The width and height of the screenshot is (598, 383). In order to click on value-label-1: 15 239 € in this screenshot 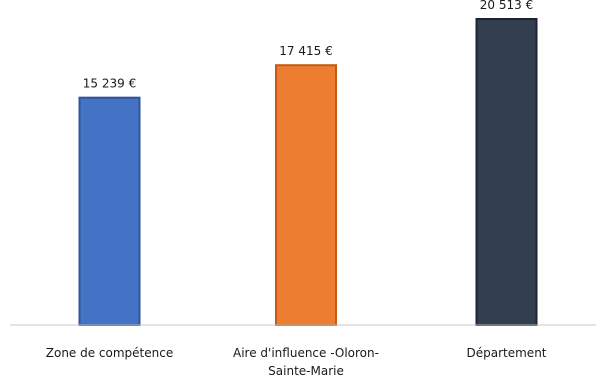, I will do `click(109, 84)`.